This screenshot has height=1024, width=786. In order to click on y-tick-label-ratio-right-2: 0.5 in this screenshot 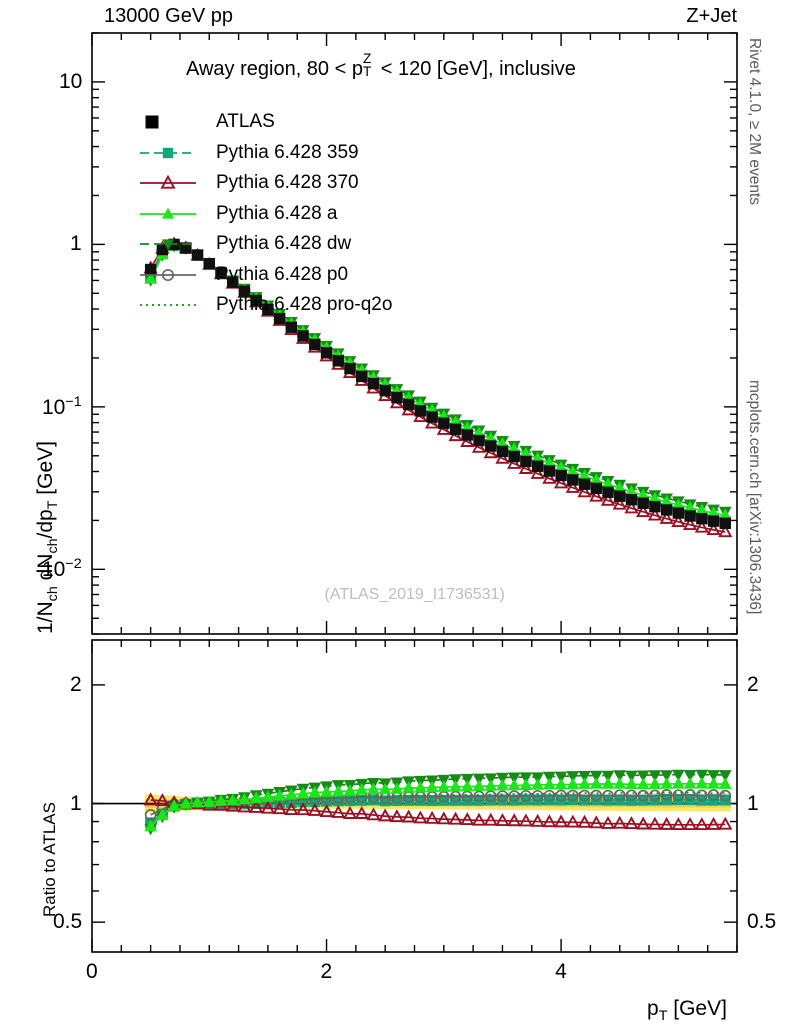, I will do `click(762, 922)`.